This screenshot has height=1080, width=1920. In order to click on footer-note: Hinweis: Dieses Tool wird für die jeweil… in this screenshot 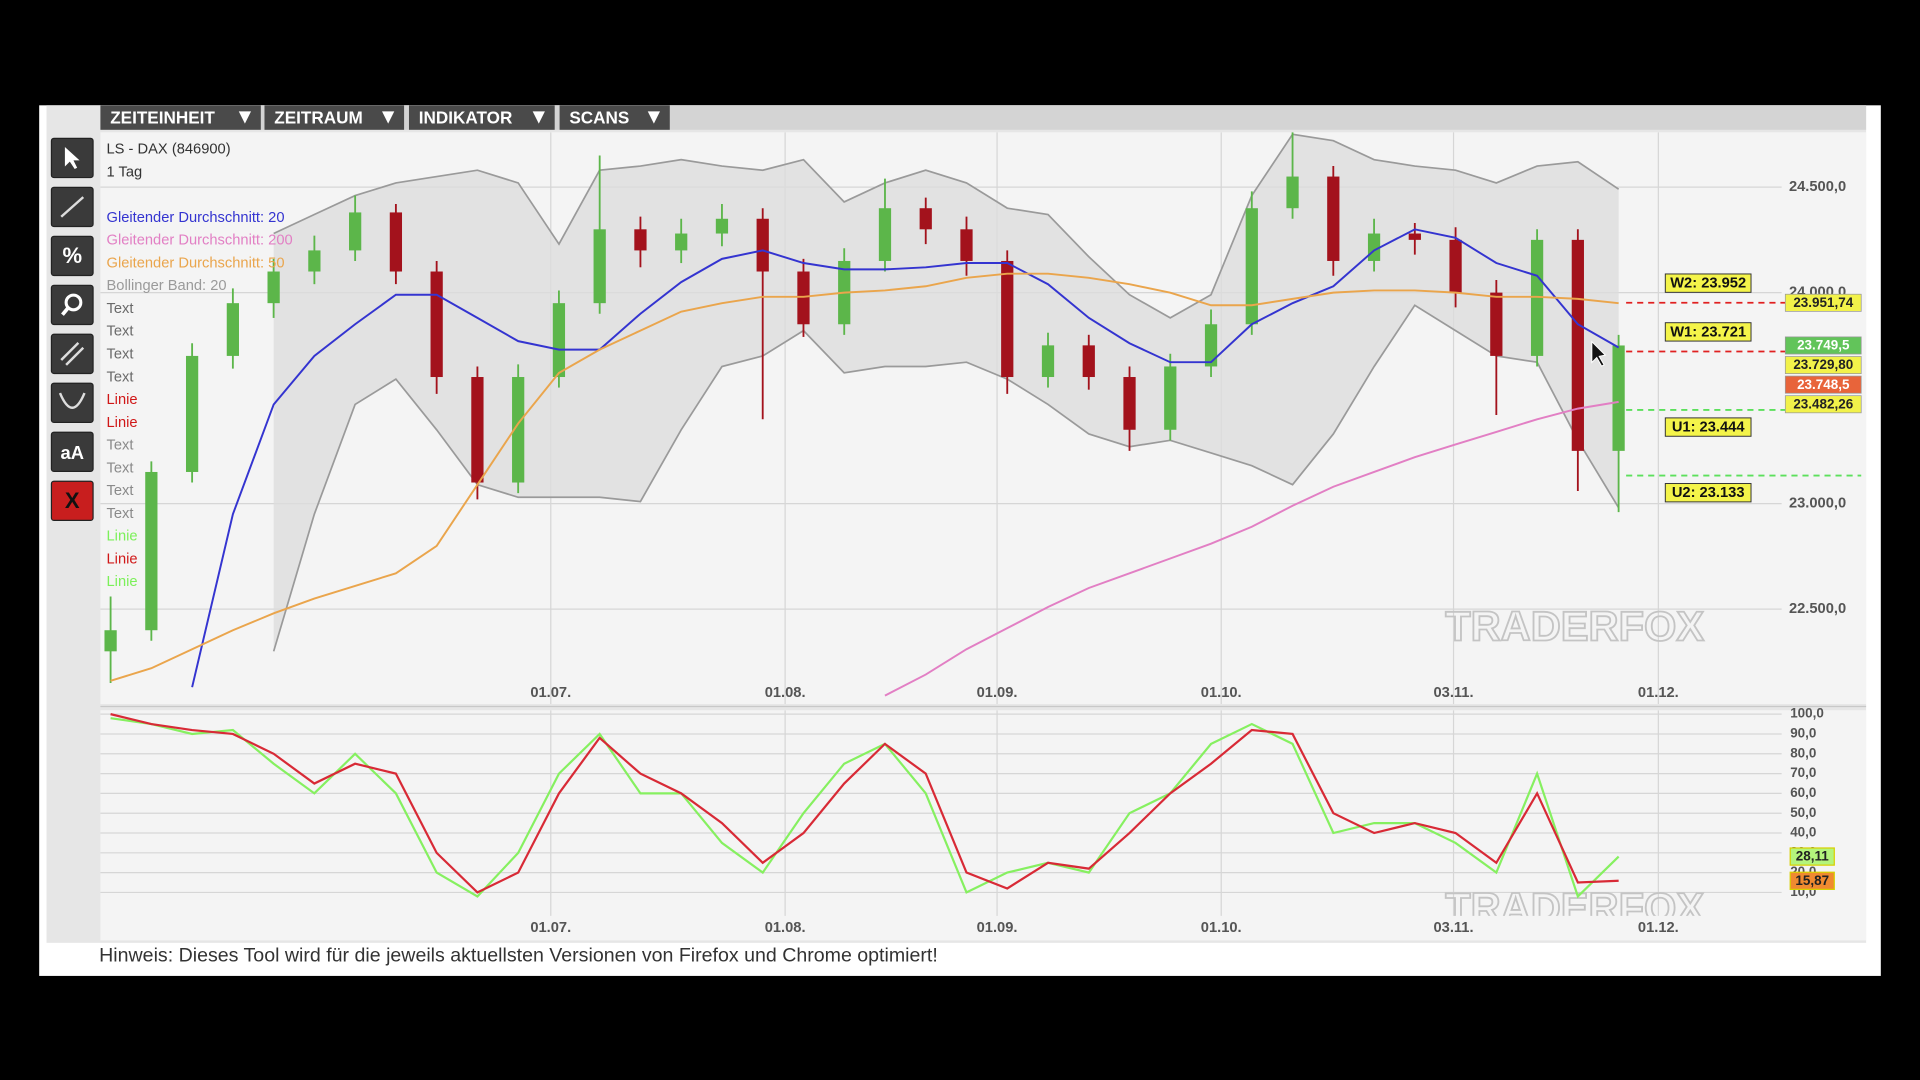, I will do `click(518, 955)`.